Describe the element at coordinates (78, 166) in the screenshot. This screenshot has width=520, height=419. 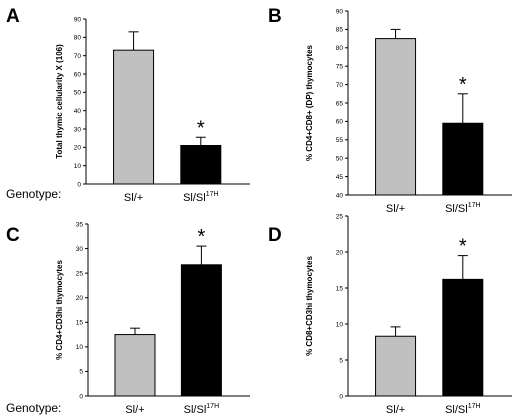
I see `panel-a-y-tick-label: 10` at that location.